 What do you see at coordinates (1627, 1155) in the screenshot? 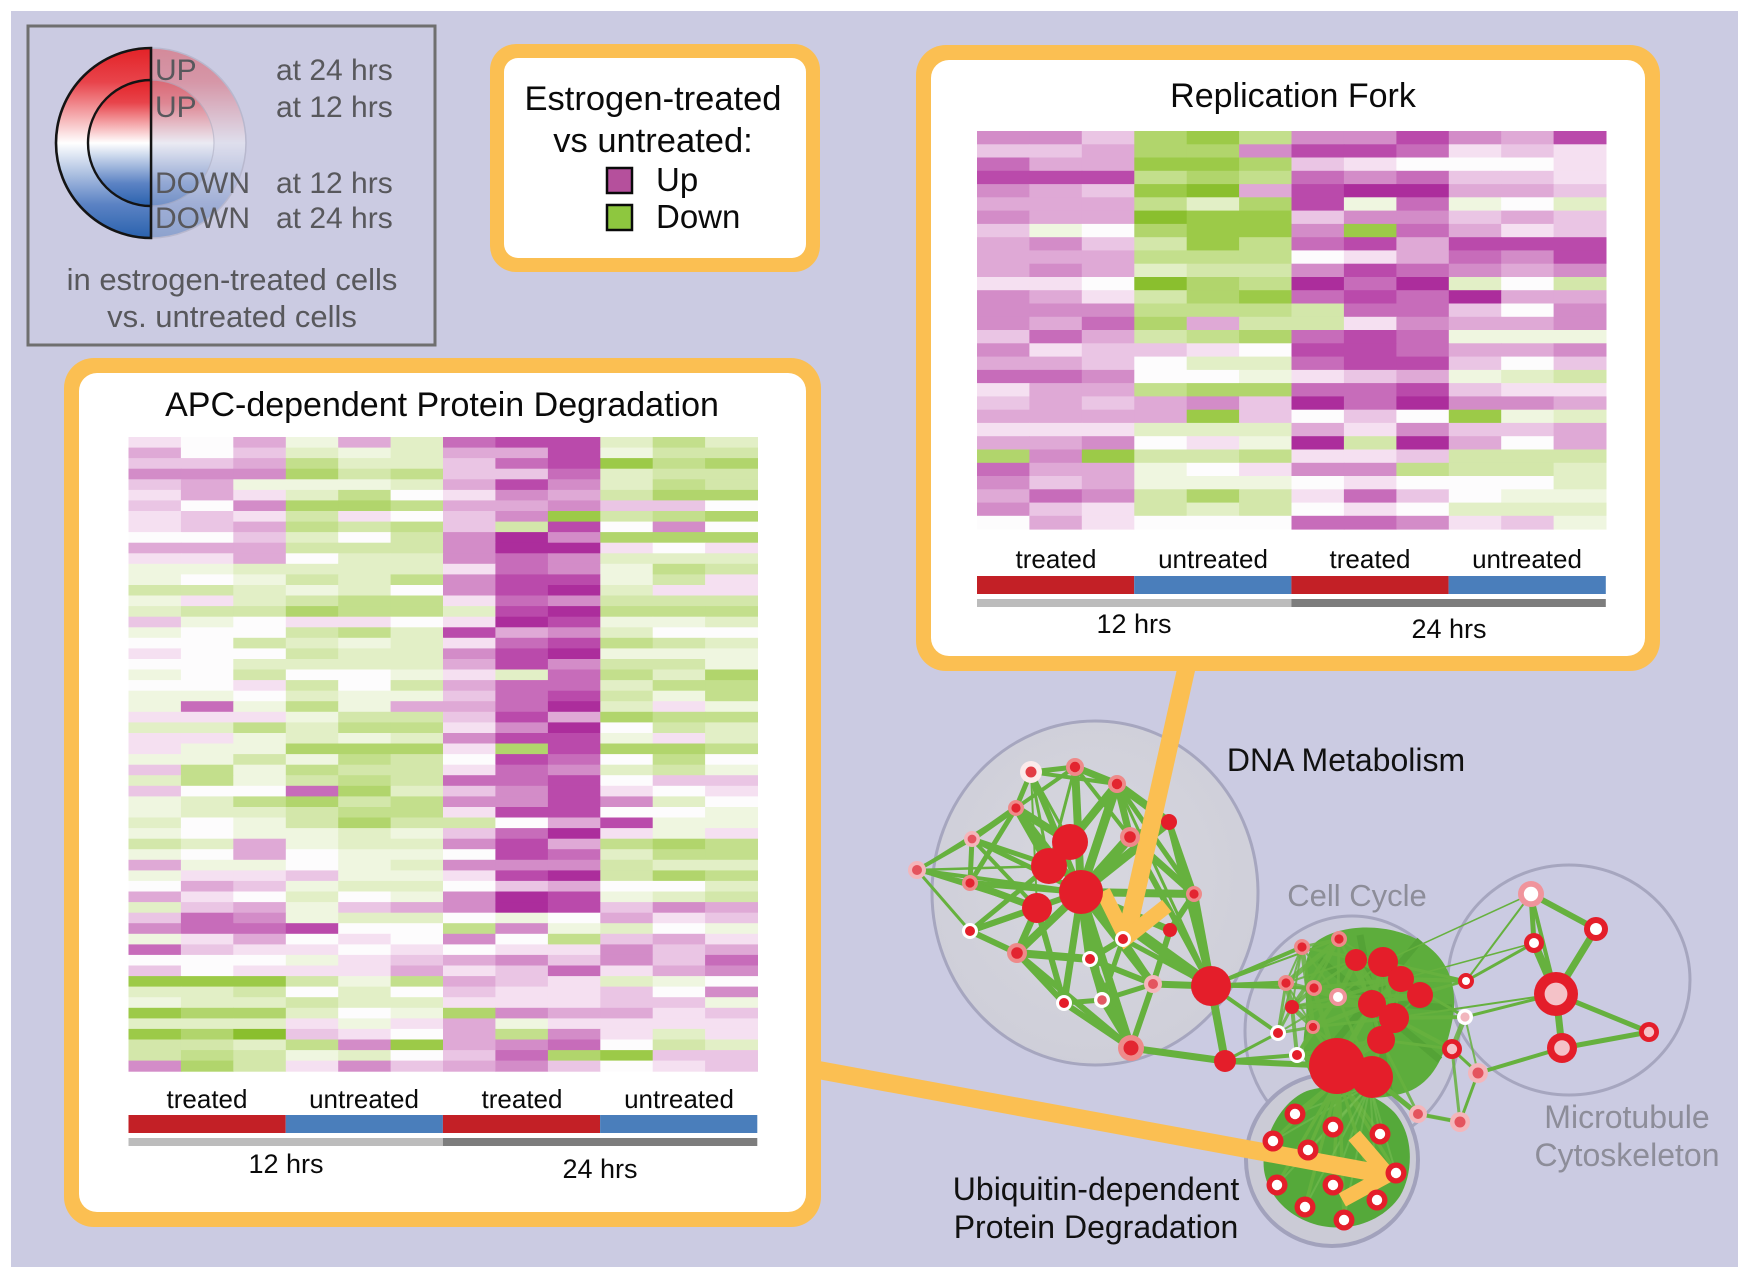
I see `svg-text: Cytoskeleton` at bounding box center [1627, 1155].